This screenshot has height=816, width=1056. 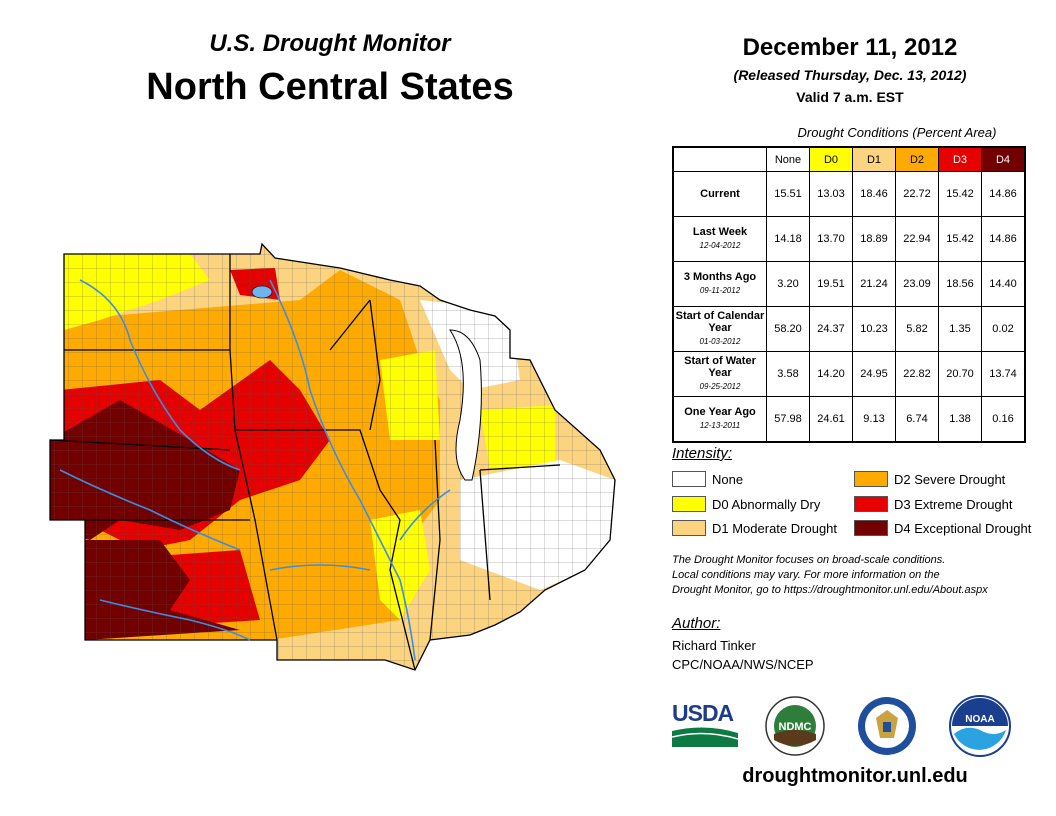 What do you see at coordinates (953, 504) in the screenshot?
I see `legend-label: D3 Extreme Drought` at bounding box center [953, 504].